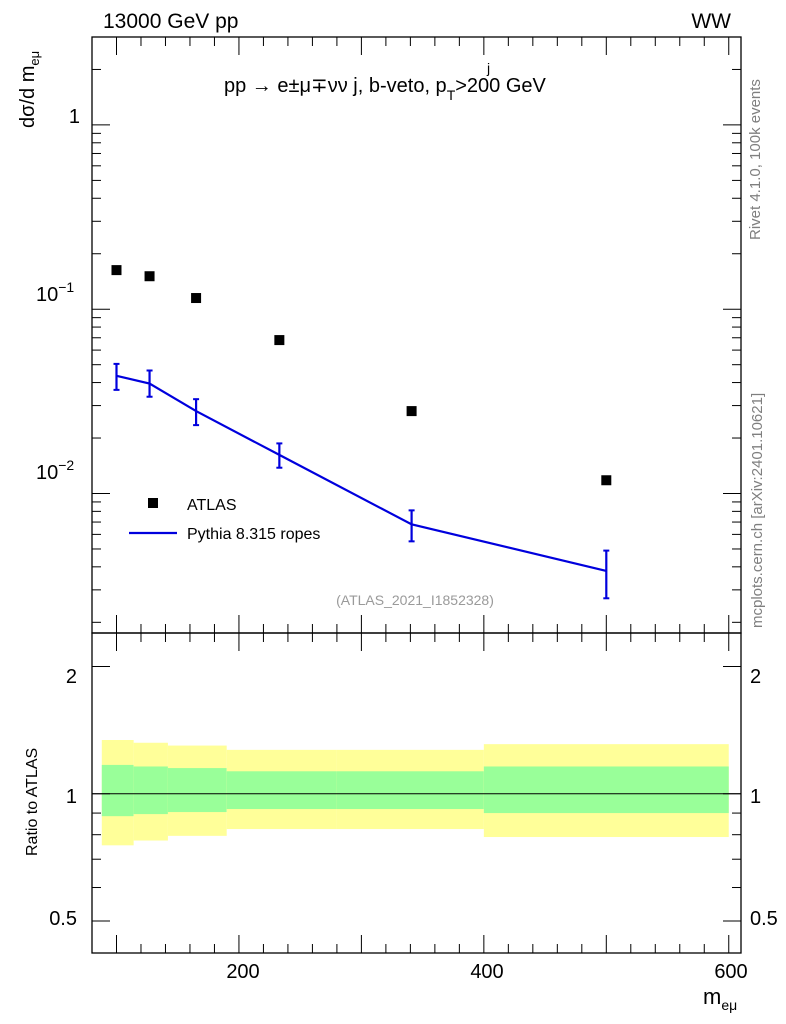 The height and width of the screenshot is (1024, 786). I want to click on ratio-bands-layer, so click(416, 792).